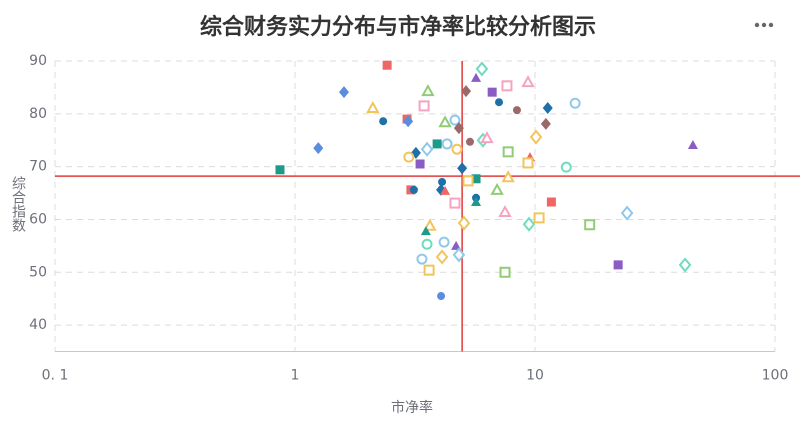  Describe the element at coordinates (38, 167) in the screenshot. I see `y-tick-label: 70` at that location.